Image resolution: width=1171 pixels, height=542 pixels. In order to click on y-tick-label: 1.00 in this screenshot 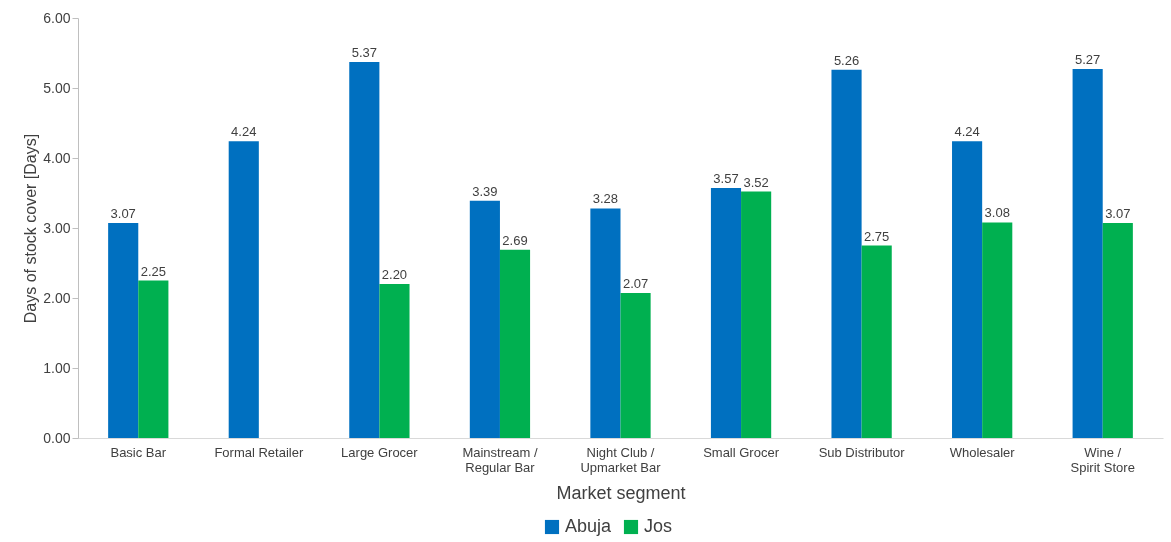, I will do `click(57, 367)`.